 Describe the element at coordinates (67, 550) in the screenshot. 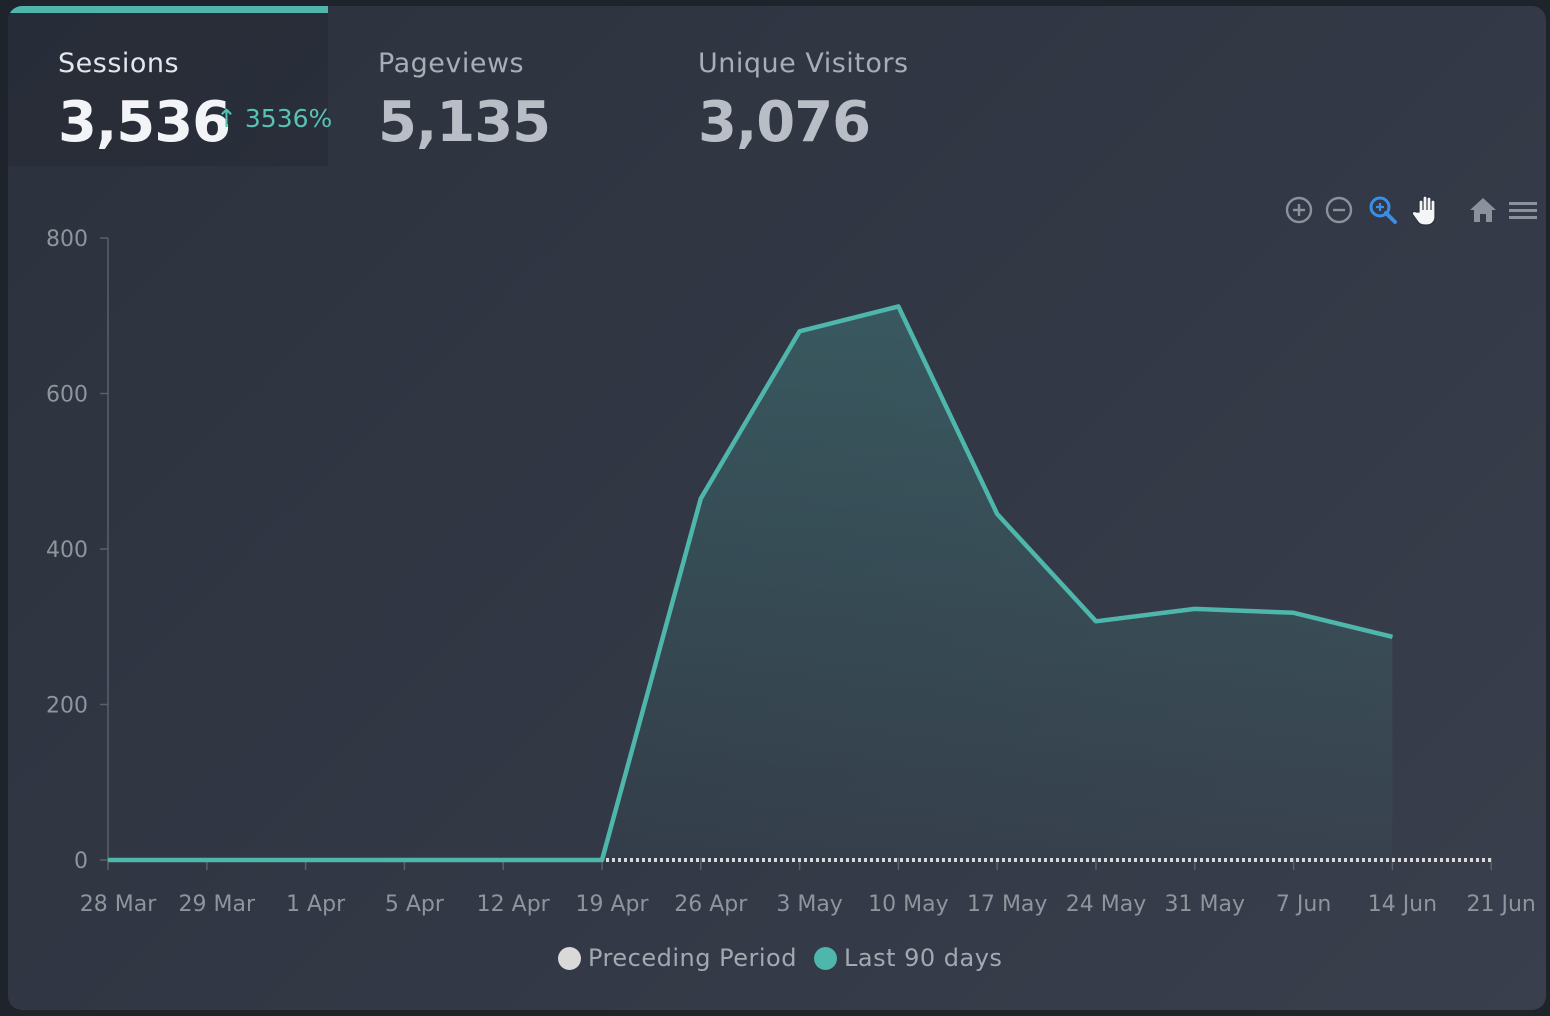

I see `y-tick-label: 400` at that location.